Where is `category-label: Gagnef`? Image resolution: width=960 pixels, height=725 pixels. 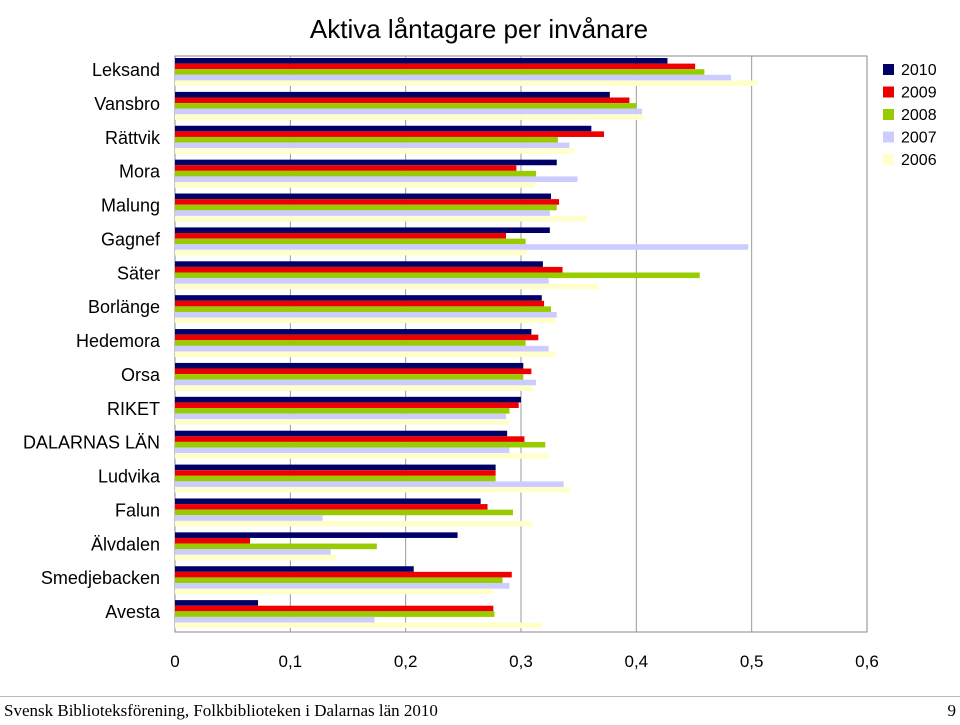 category-label: Gagnef is located at coordinates (131, 239).